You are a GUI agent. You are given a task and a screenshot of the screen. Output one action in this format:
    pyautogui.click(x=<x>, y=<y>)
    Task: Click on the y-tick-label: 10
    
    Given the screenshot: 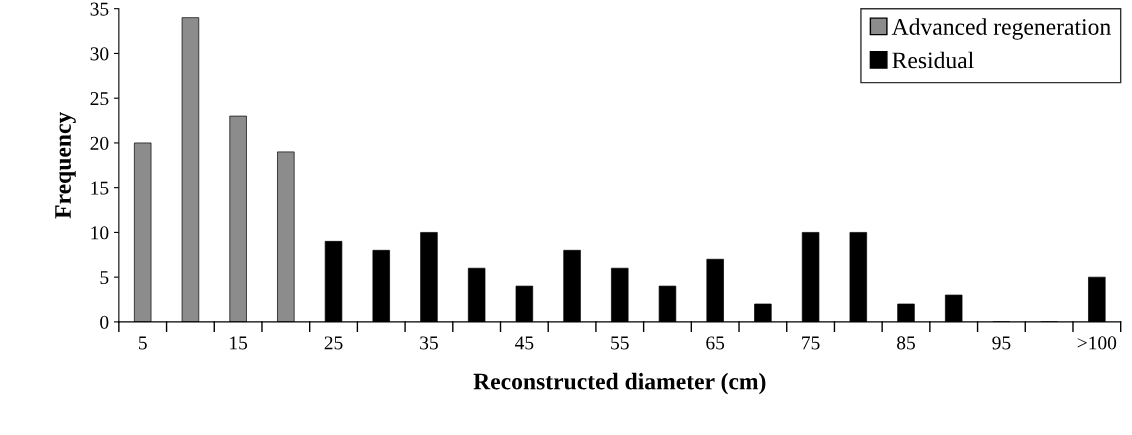 What is the action you would take?
    pyautogui.click(x=100, y=233)
    